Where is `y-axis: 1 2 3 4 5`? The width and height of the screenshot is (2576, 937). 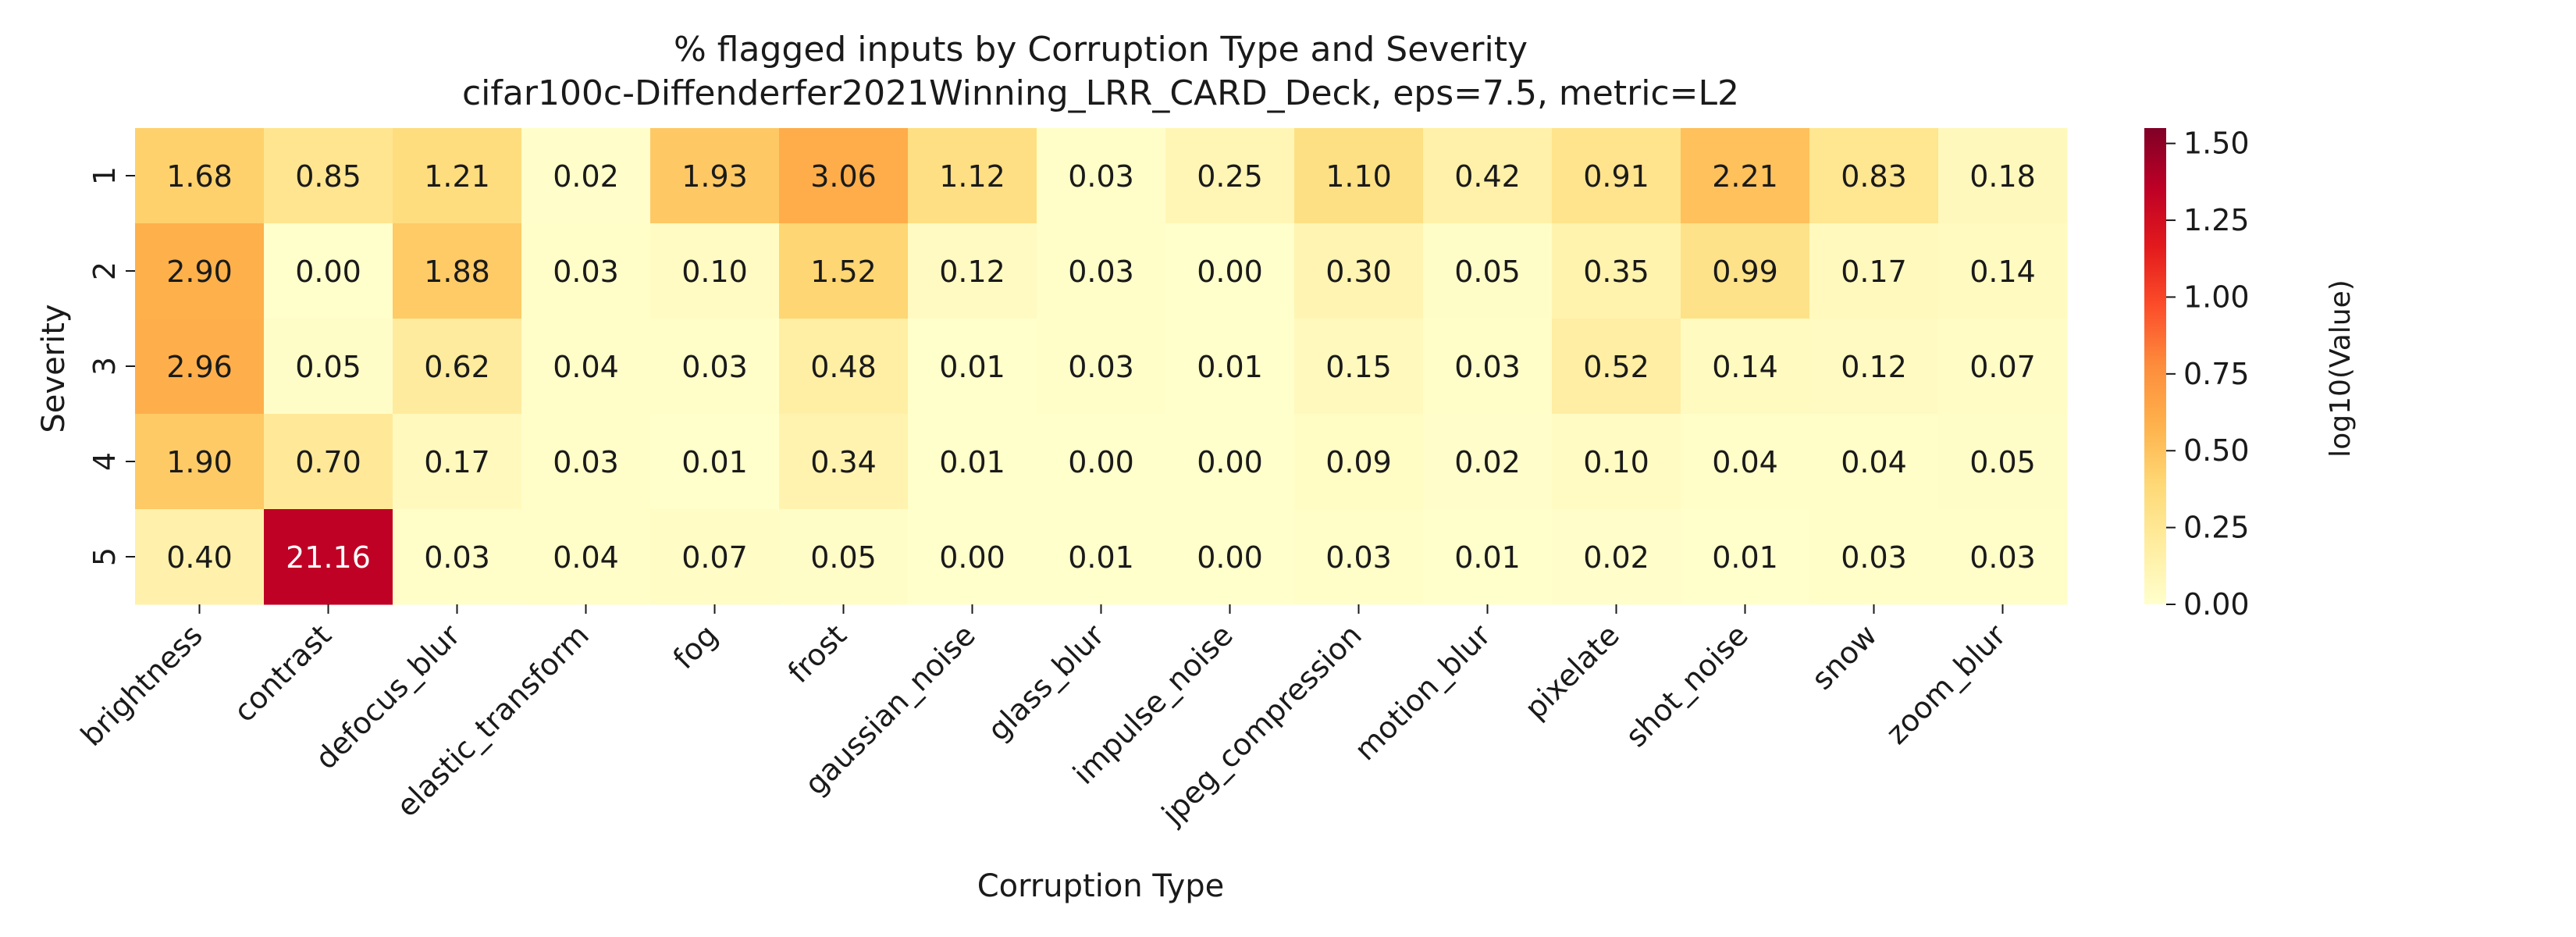
y-axis: 1 2 3 4 5 is located at coordinates (111, 366).